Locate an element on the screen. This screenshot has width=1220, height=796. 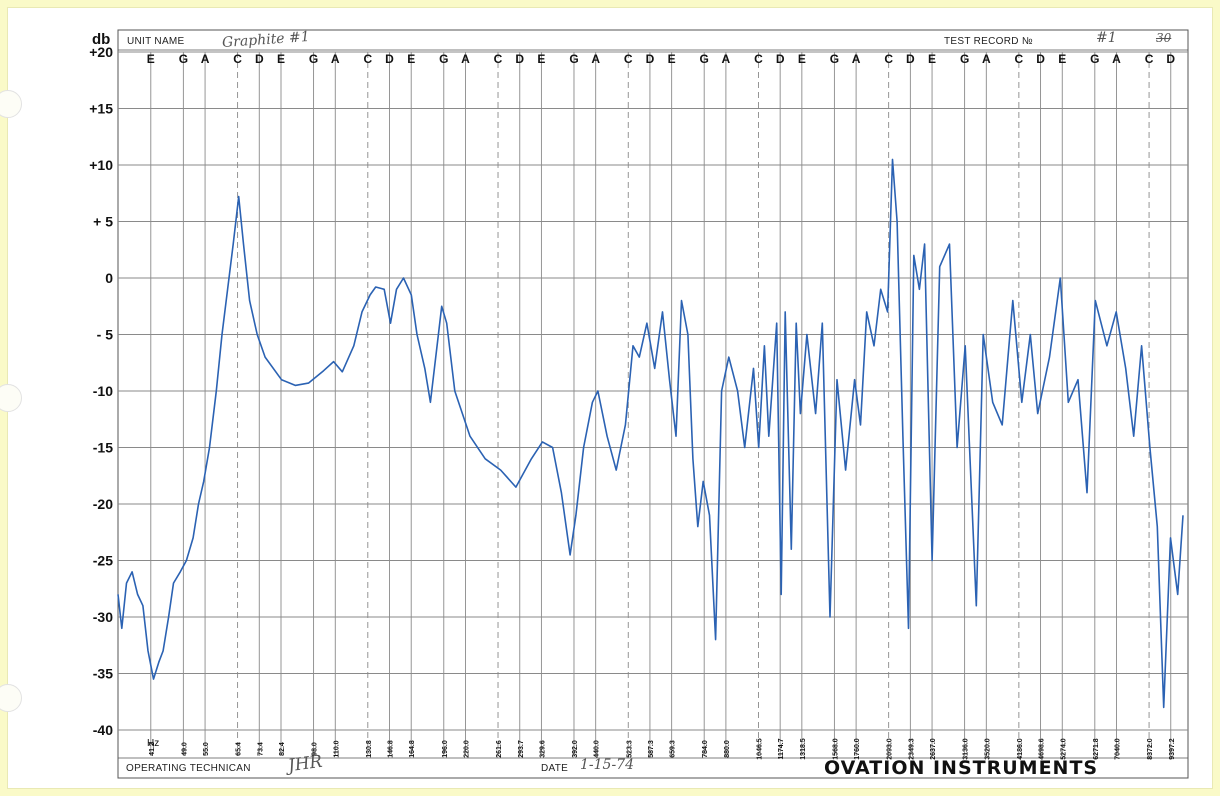
x-tick-label: 1046.5 is located at coordinates (759, 749).